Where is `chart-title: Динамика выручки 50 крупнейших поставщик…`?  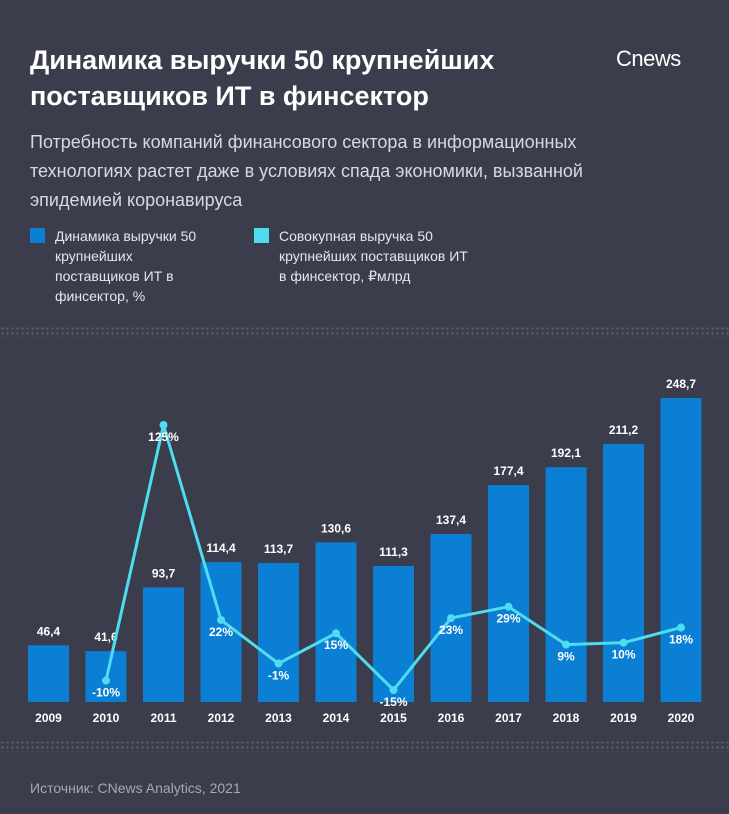 chart-title: Динамика выручки 50 крупнейших поставщик… is located at coordinates (262, 78).